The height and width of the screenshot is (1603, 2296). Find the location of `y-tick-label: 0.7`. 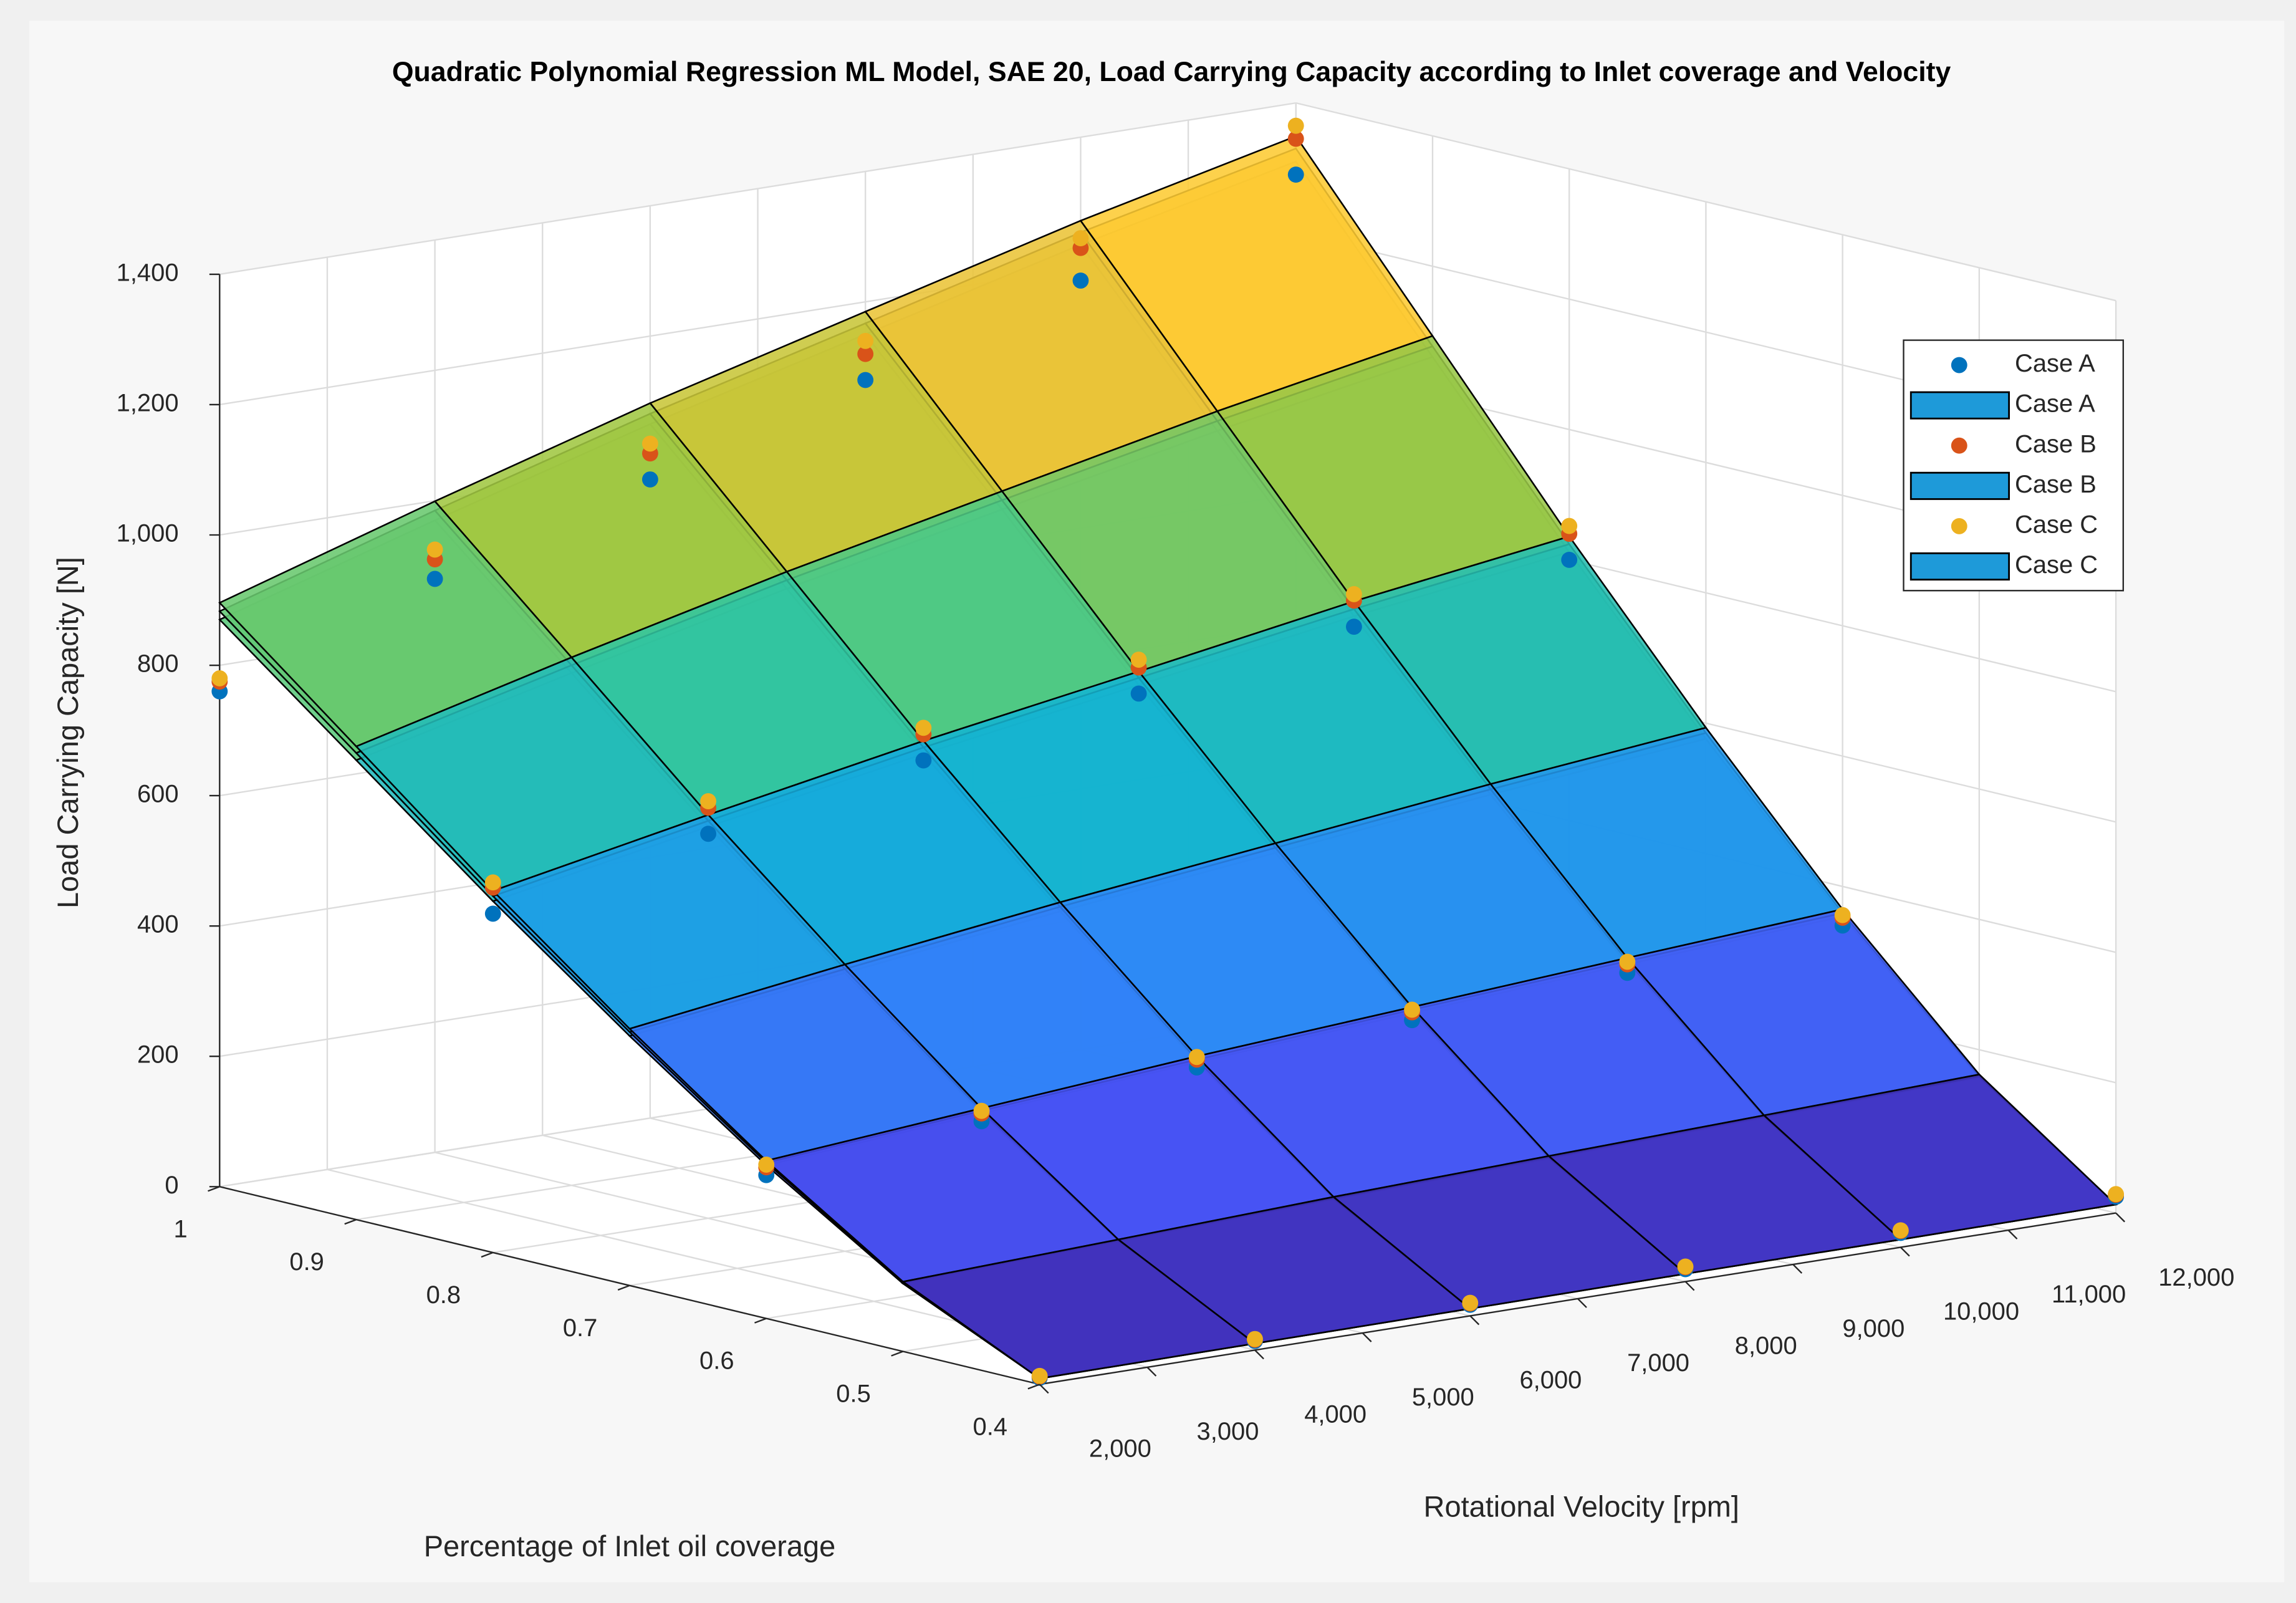

y-tick-label: 0.7 is located at coordinates (580, 1328).